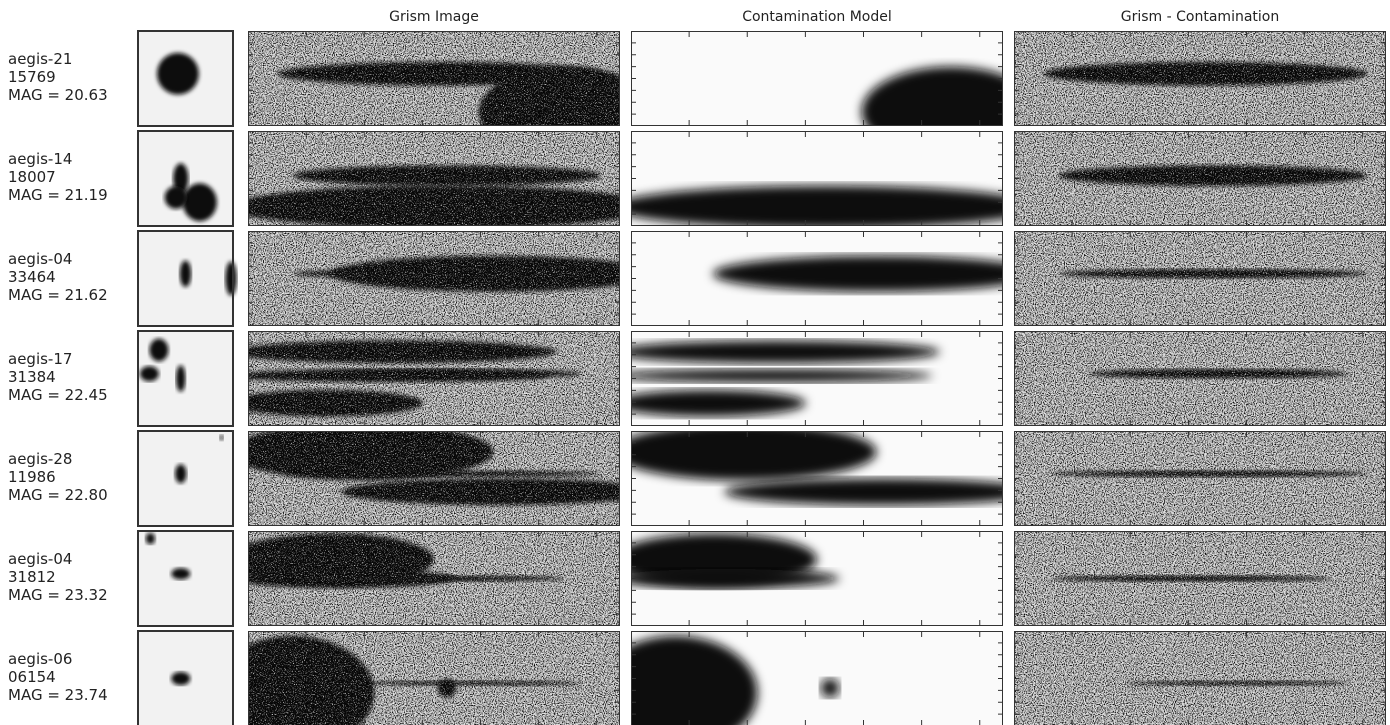 The width and height of the screenshot is (1390, 725). I want to click on column-header: Grism Image, so click(434, 17).